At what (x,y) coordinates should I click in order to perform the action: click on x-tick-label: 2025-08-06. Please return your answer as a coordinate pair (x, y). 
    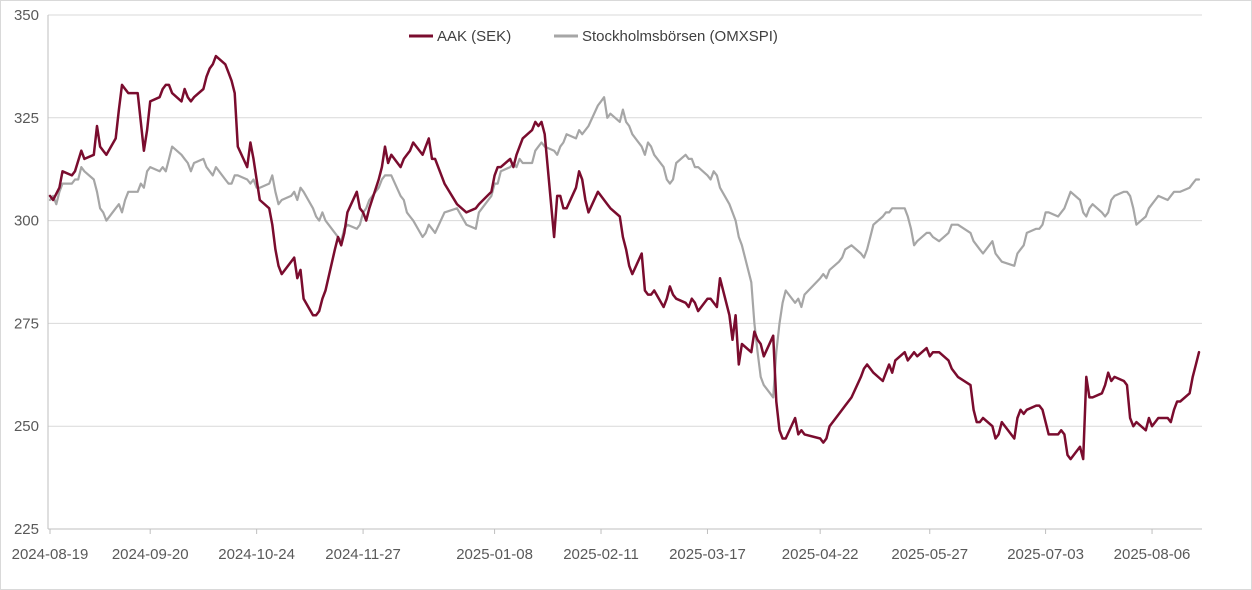
    Looking at the image, I should click on (1152, 554).